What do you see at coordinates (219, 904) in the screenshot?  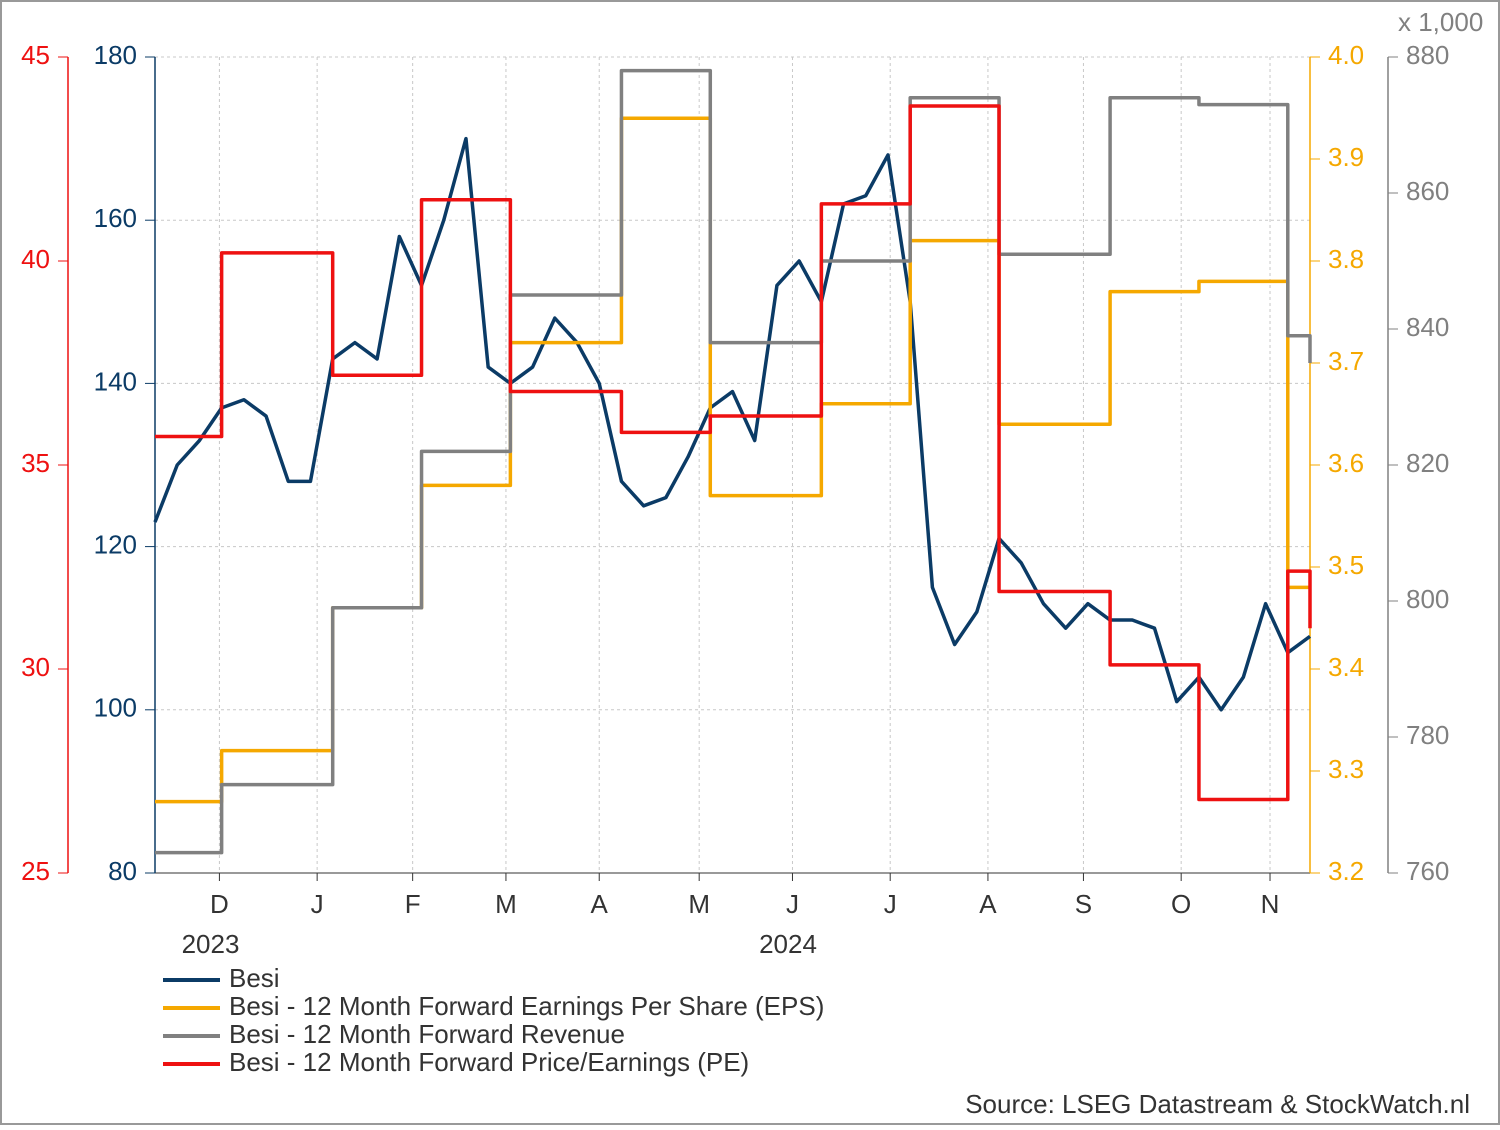 I see `x-tick-label: D` at bounding box center [219, 904].